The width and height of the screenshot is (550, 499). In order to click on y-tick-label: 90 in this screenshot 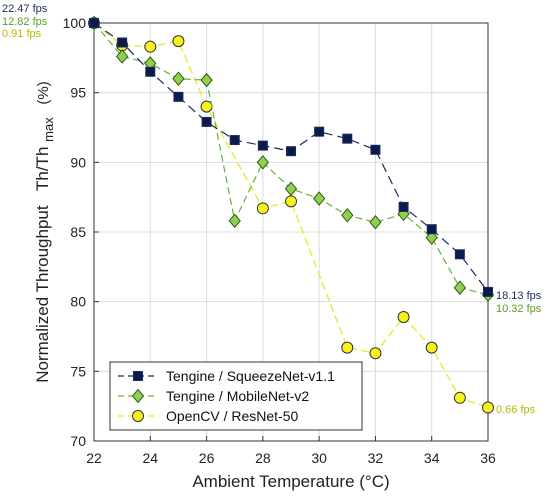, I will do `click(78, 162)`.